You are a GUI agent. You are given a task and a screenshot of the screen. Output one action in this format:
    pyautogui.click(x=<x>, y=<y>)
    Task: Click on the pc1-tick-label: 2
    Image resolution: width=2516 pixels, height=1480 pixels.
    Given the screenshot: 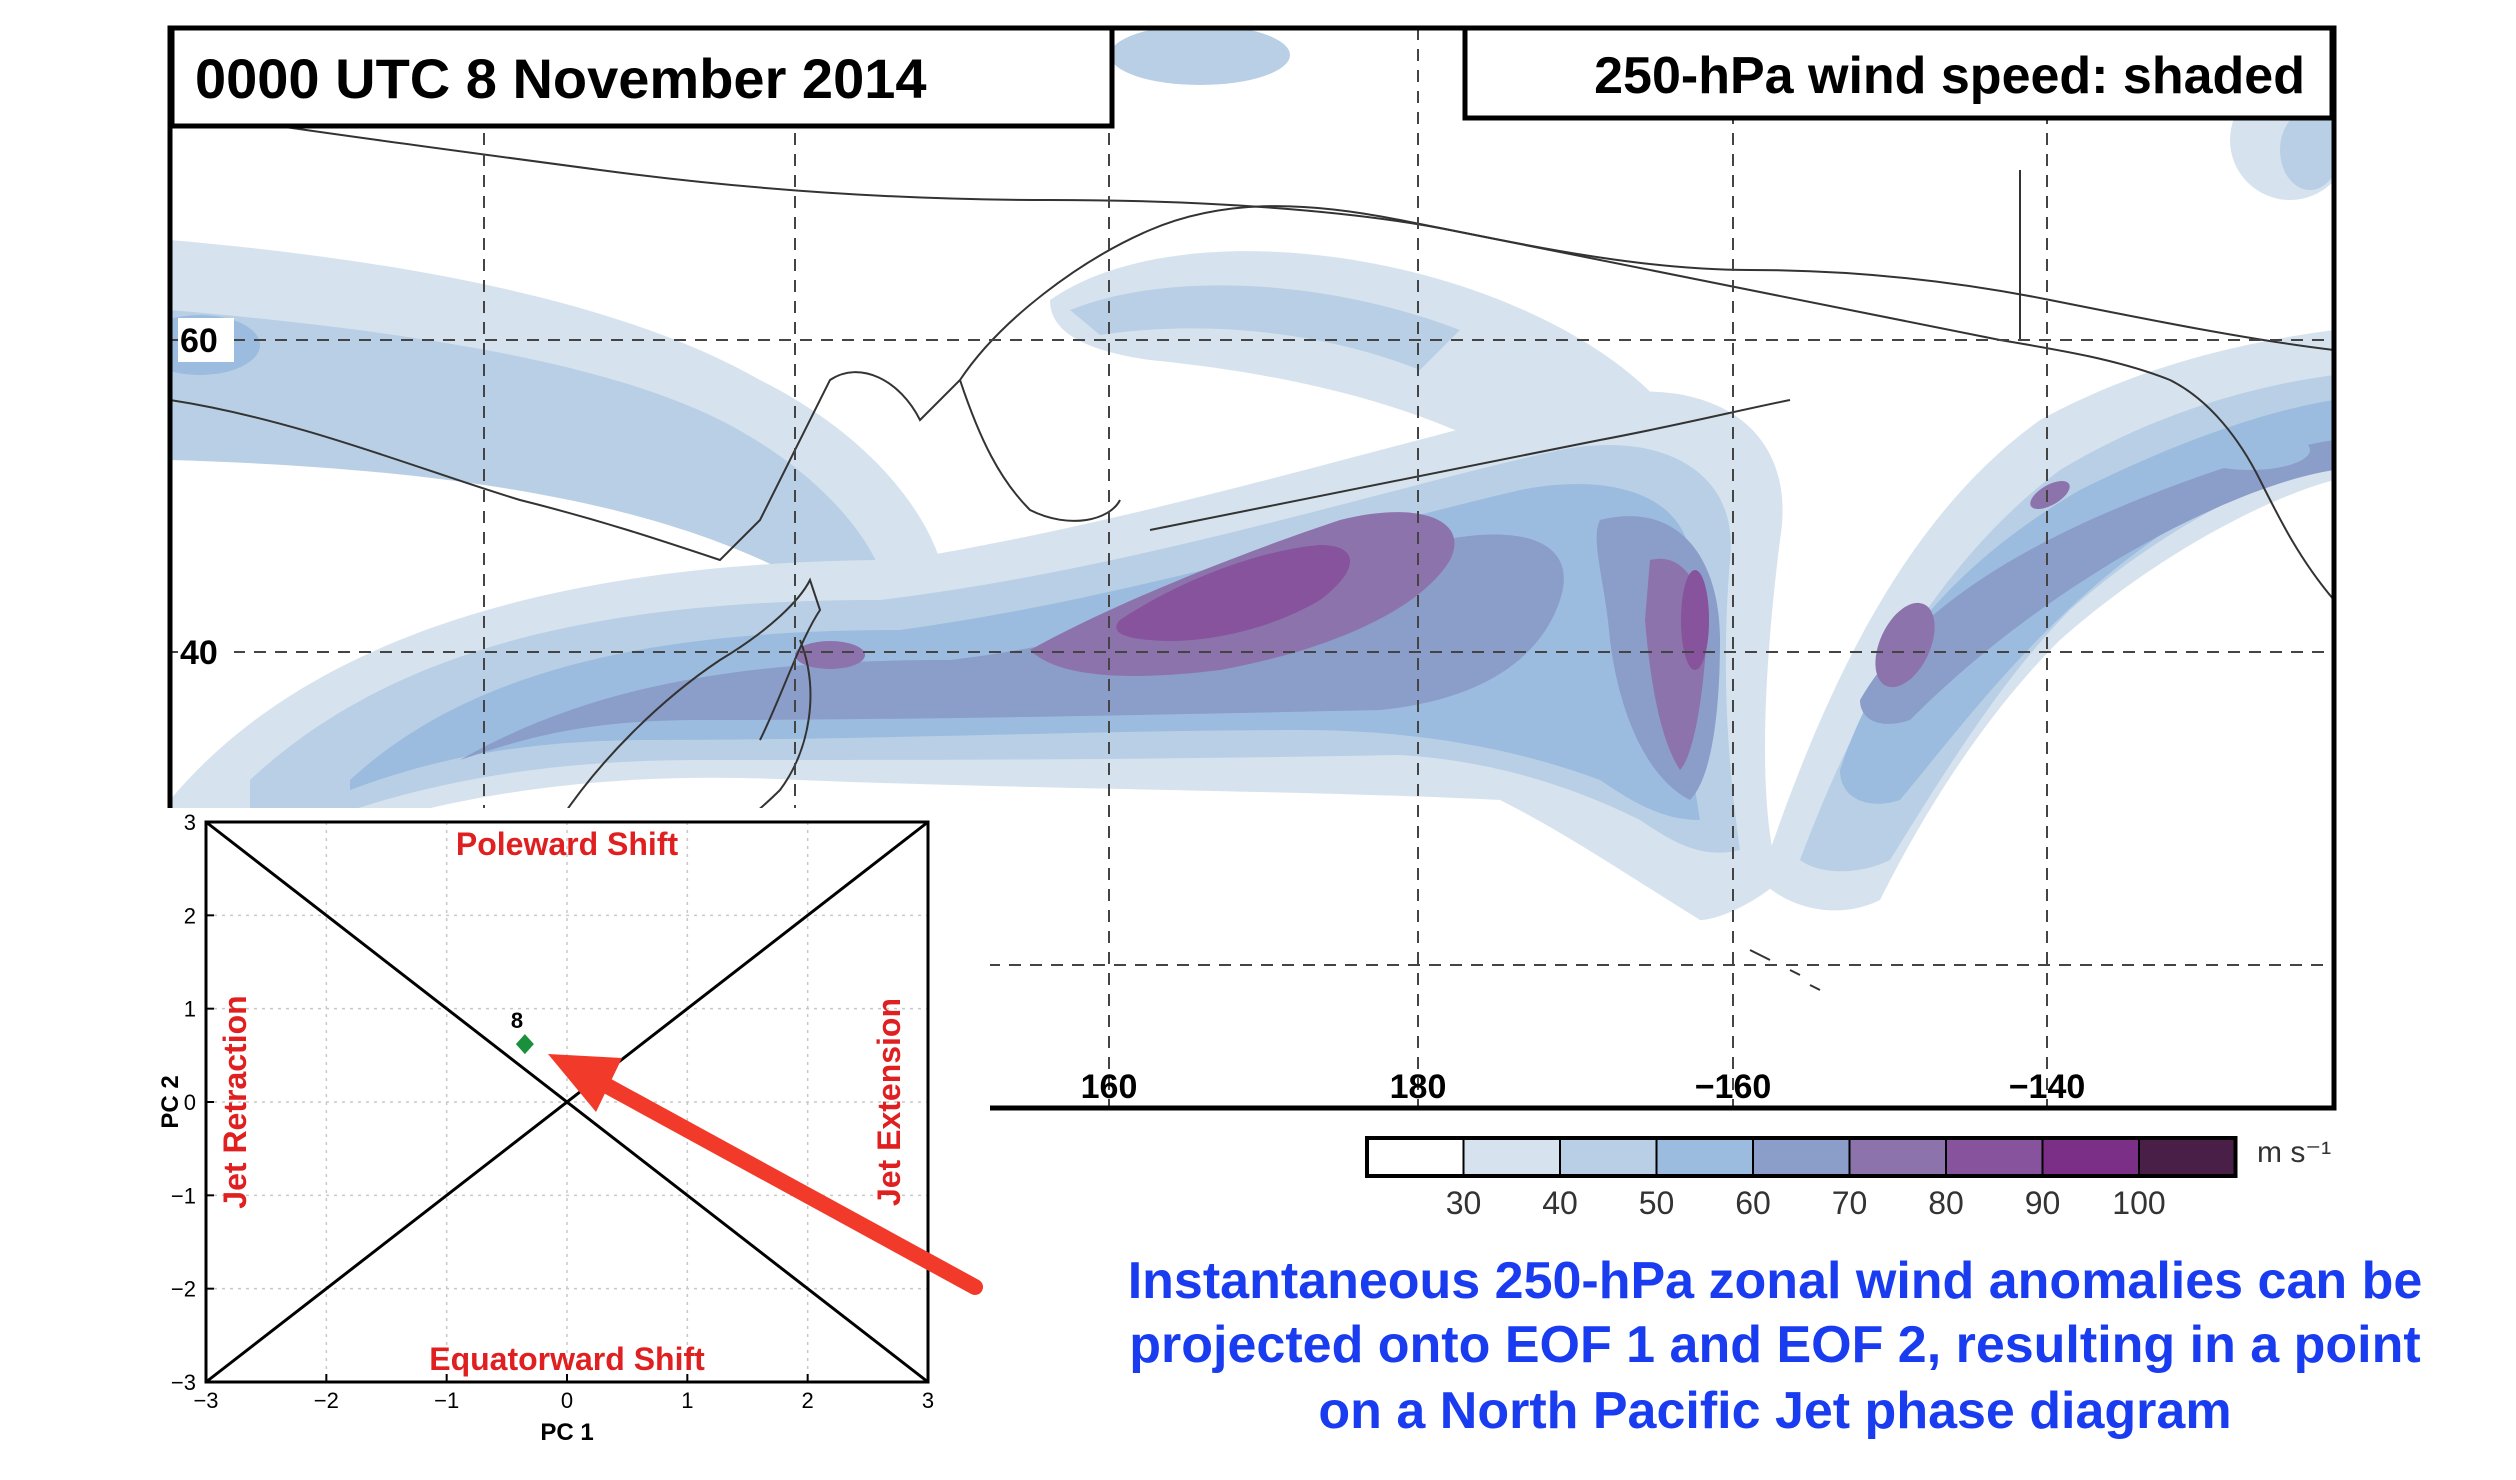 What is the action you would take?
    pyautogui.click(x=808, y=1400)
    